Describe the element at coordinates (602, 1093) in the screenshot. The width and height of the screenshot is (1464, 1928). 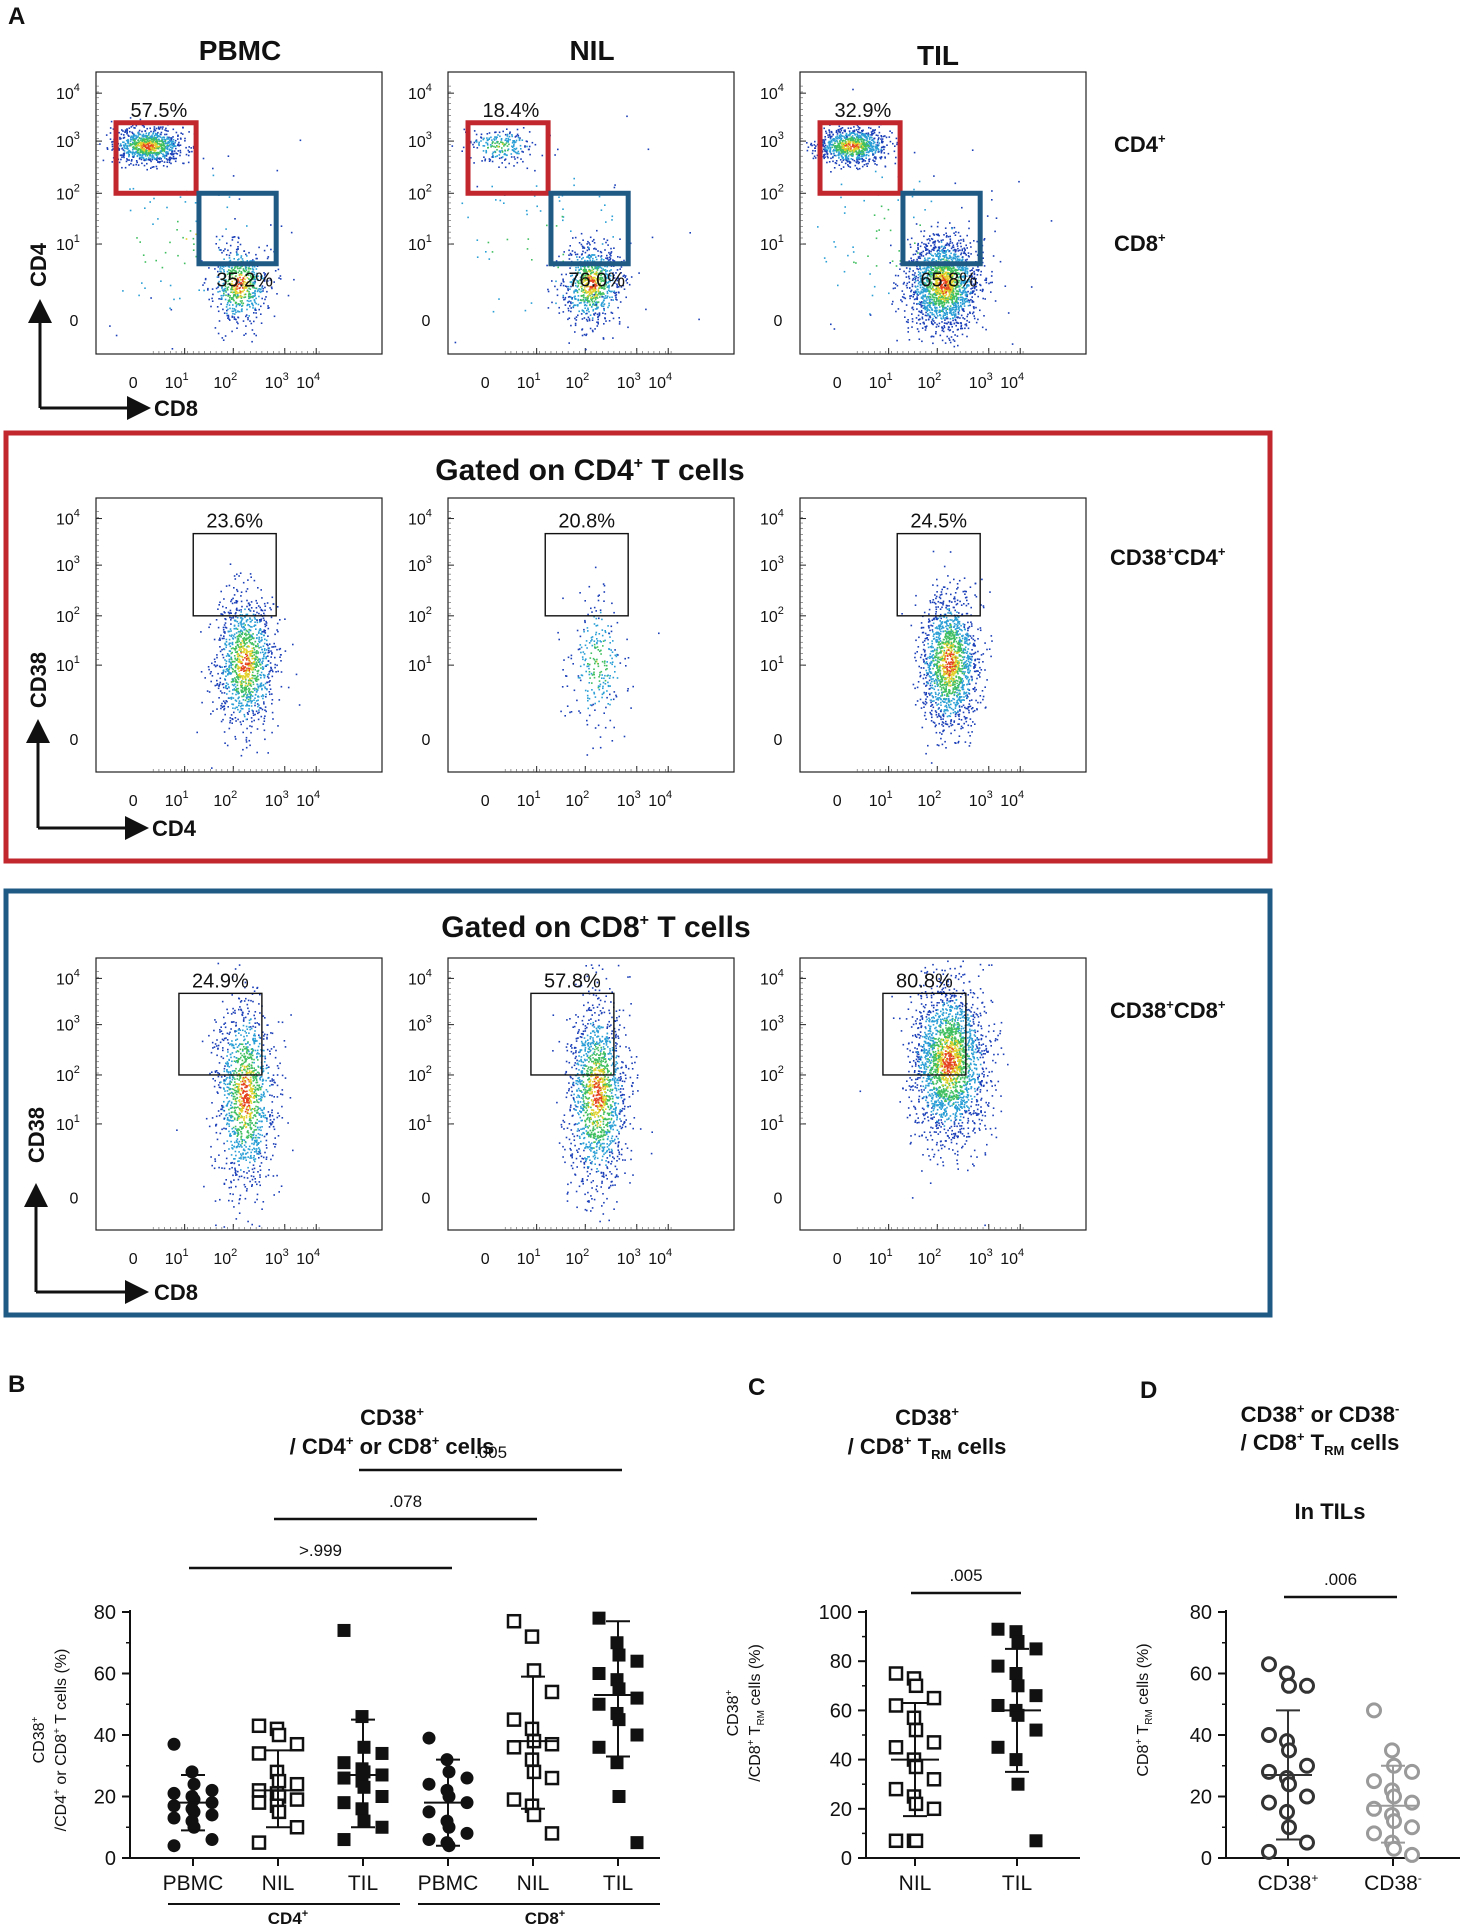
I see `flow-row3-1-cloud` at that location.